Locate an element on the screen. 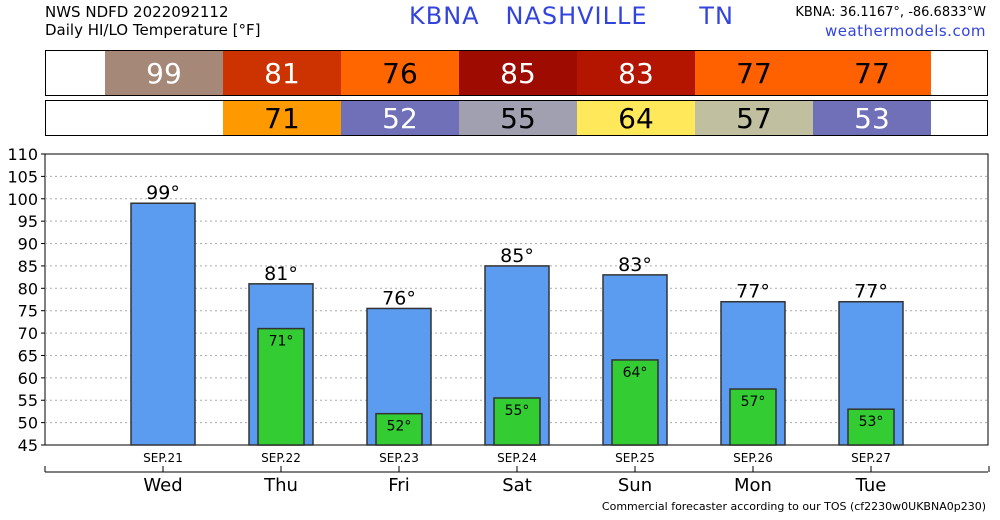 This screenshot has width=1000, height=520. date-label: SEP.22 is located at coordinates (281, 458).